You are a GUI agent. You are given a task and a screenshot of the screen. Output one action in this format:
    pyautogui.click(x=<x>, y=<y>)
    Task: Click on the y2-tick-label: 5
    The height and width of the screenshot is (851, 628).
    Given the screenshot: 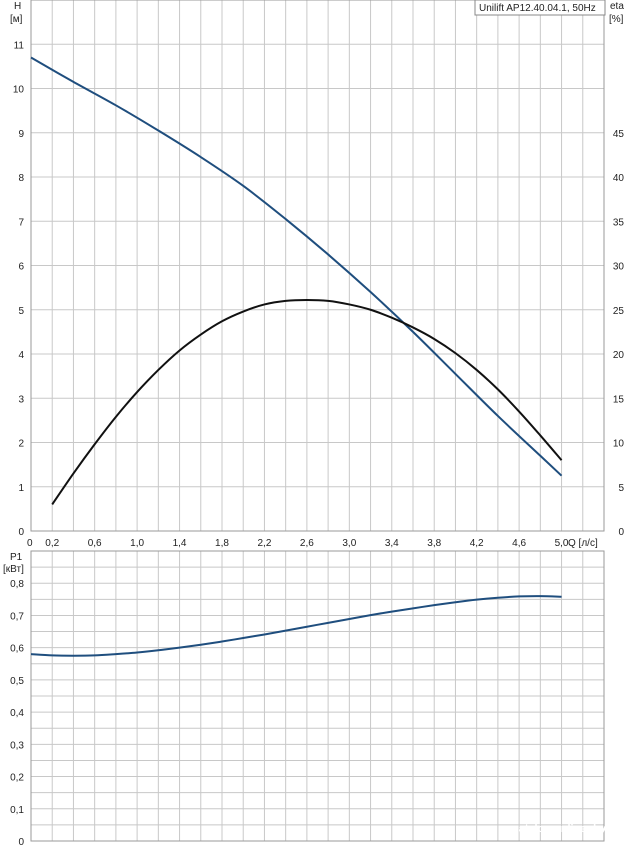 What is the action you would take?
    pyautogui.click(x=621, y=488)
    